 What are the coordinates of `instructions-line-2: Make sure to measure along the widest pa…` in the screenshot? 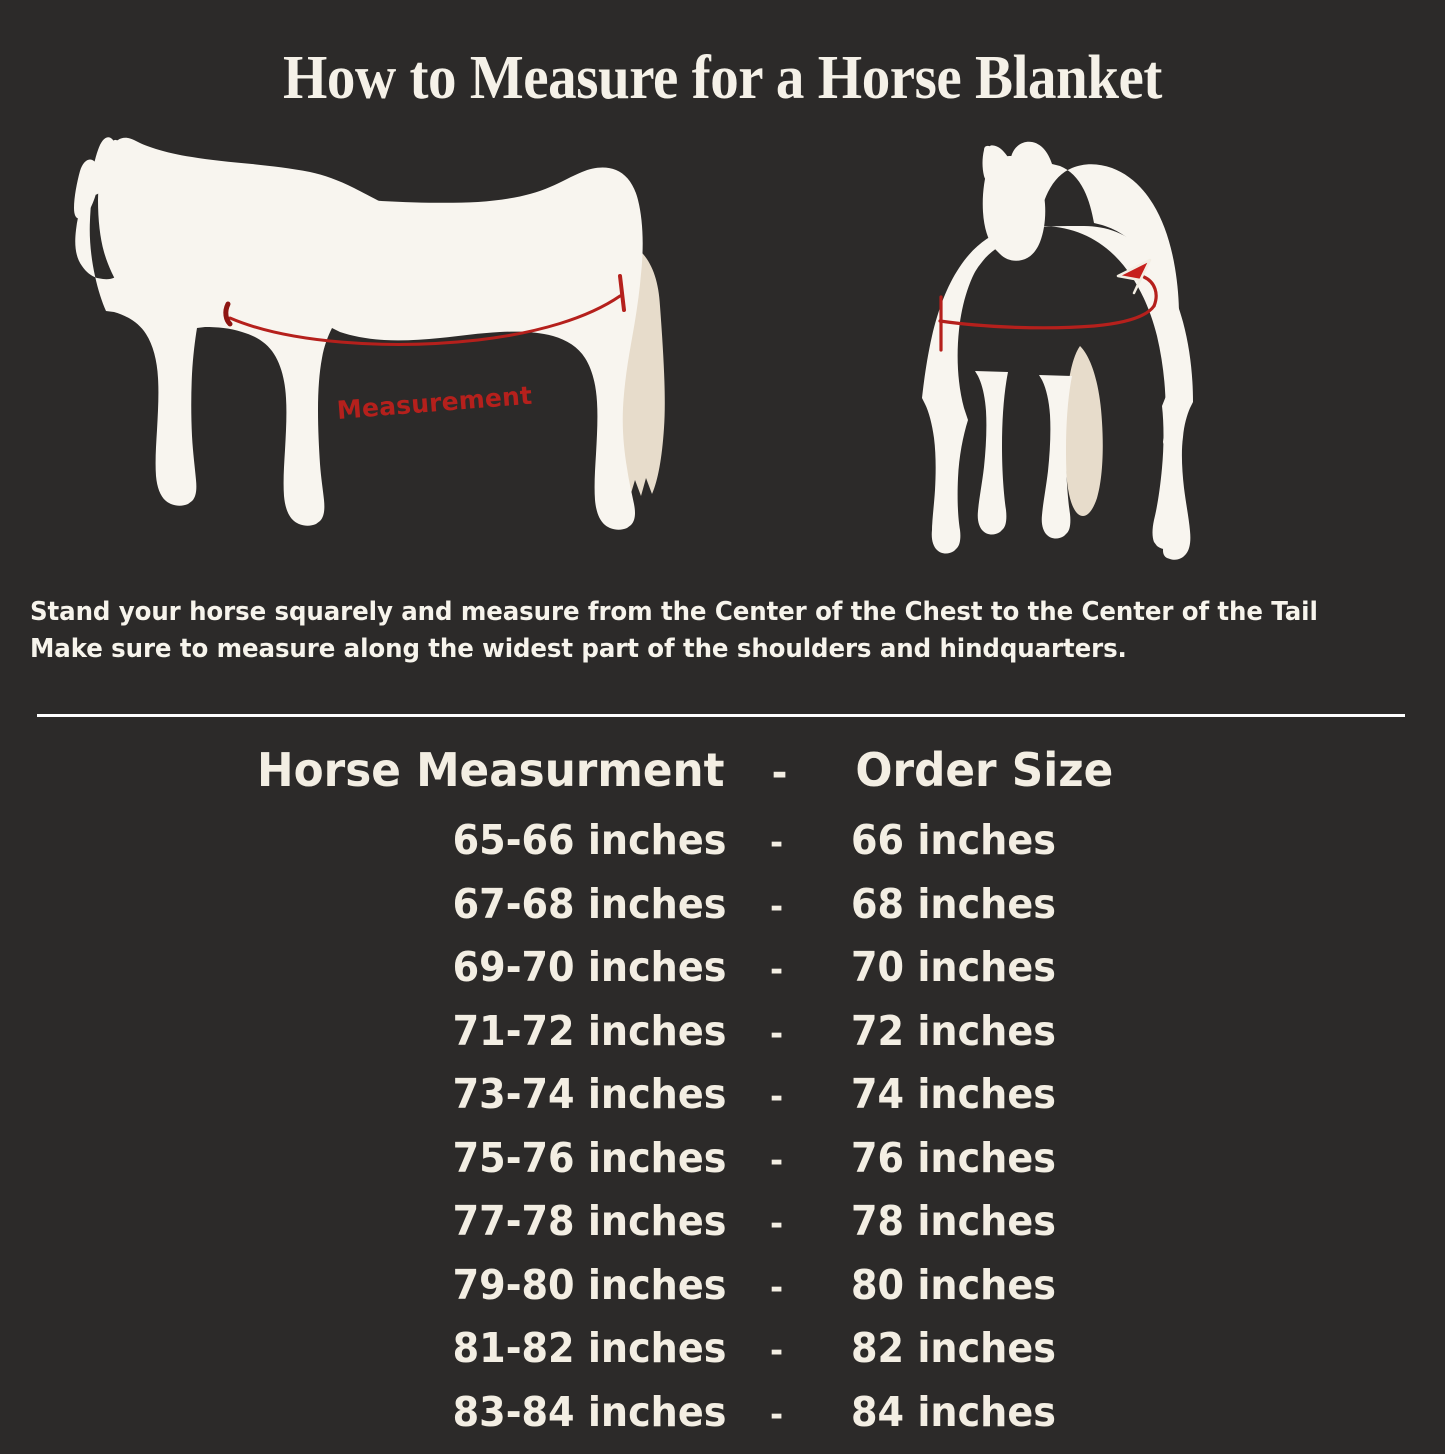 It's located at (578, 649).